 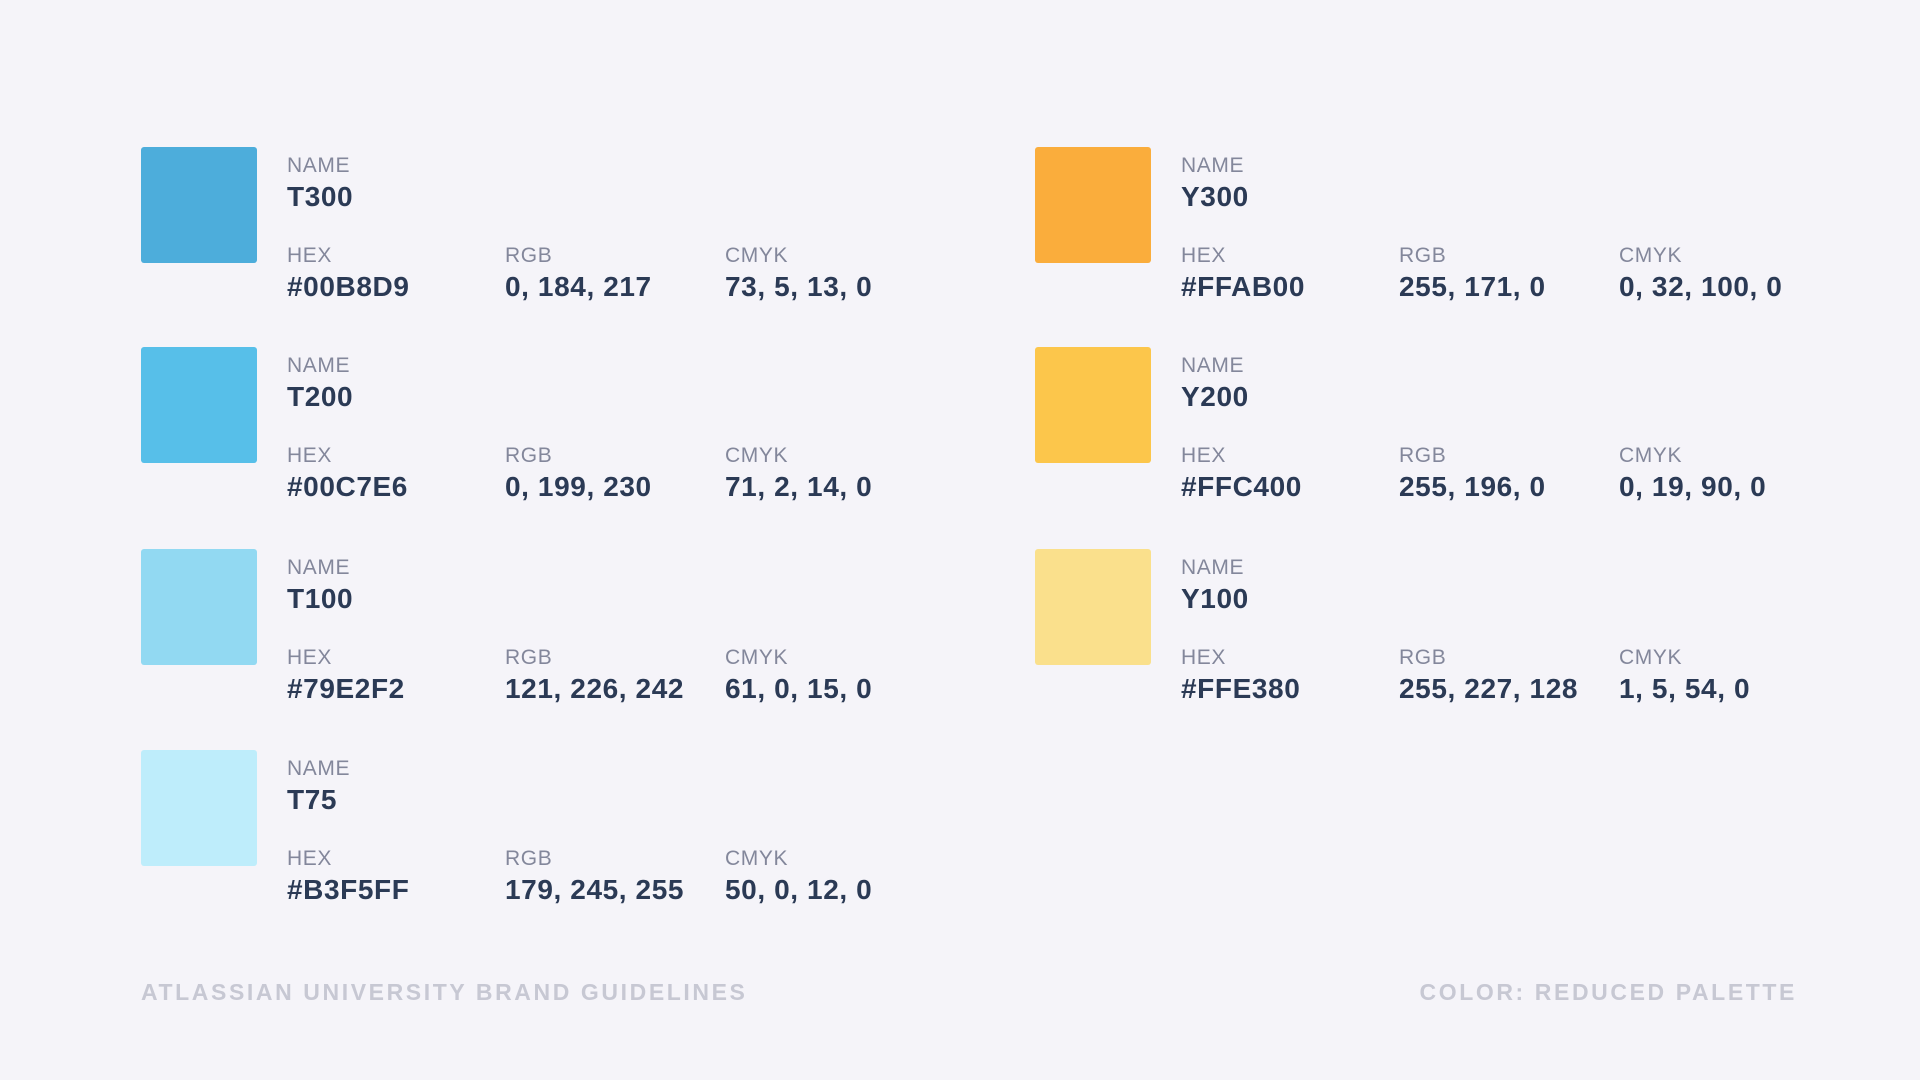 What do you see at coordinates (799, 889) in the screenshot?
I see `cmyk-value: 50, 0, 12, 0` at bounding box center [799, 889].